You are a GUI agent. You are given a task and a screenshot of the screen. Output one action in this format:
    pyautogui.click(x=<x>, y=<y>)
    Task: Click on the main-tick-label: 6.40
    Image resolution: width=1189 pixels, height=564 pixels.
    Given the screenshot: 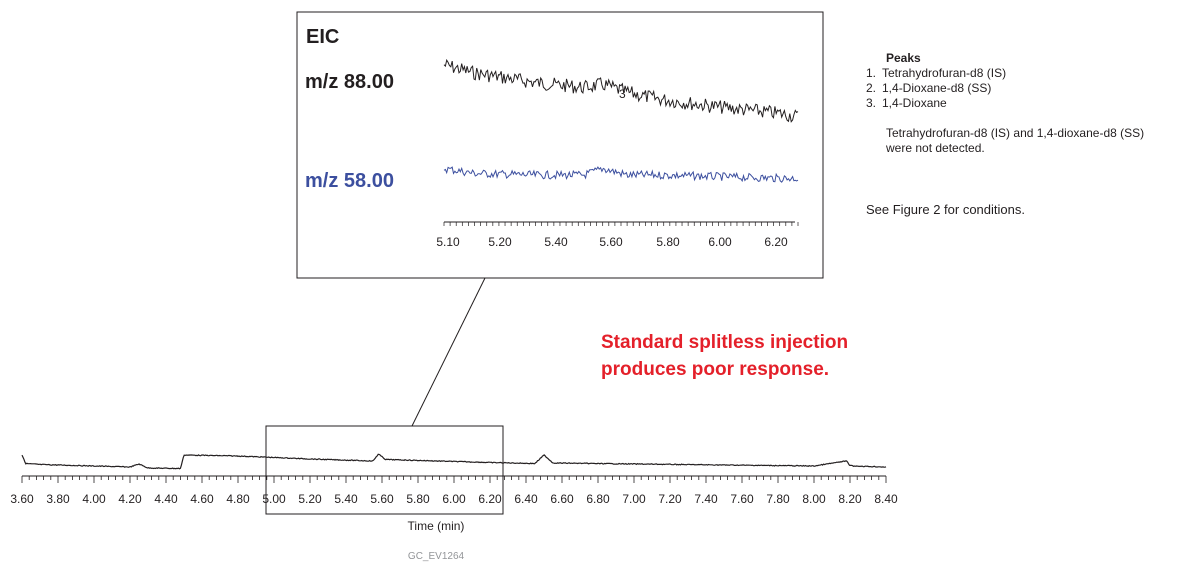 What is the action you would take?
    pyautogui.click(x=526, y=499)
    